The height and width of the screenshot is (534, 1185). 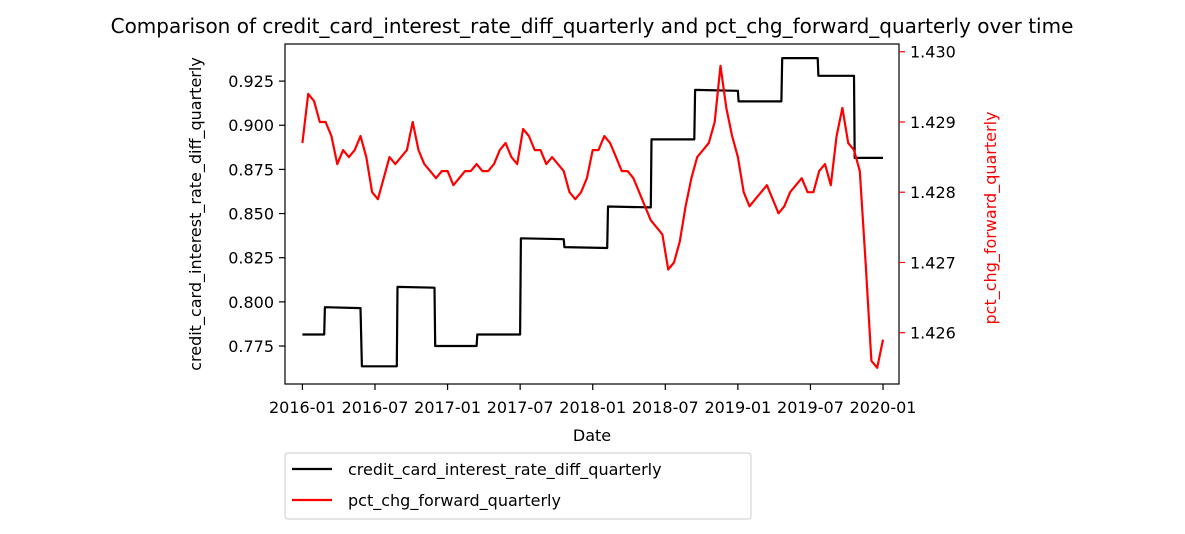 I want to click on y-left-tick-label: 0.850, so click(x=251, y=214).